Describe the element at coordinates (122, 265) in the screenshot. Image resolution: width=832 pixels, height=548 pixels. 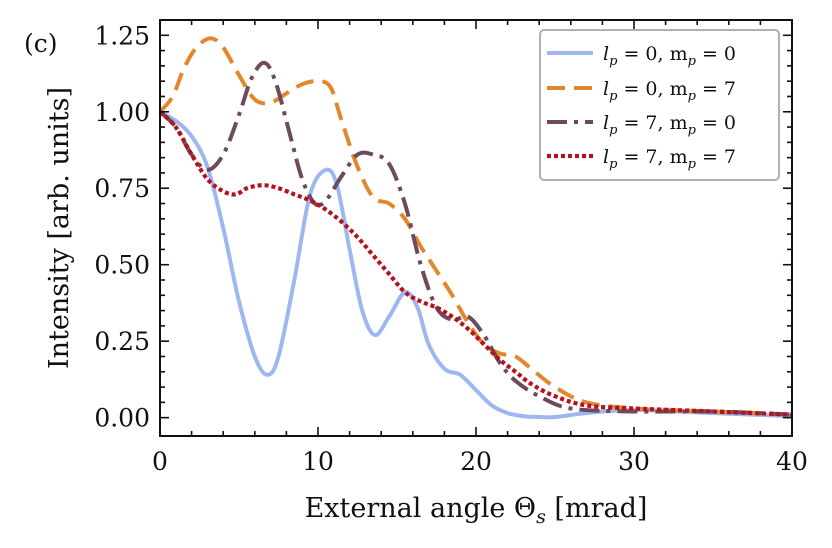
I see `y-tick-label-2: 0.50` at that location.